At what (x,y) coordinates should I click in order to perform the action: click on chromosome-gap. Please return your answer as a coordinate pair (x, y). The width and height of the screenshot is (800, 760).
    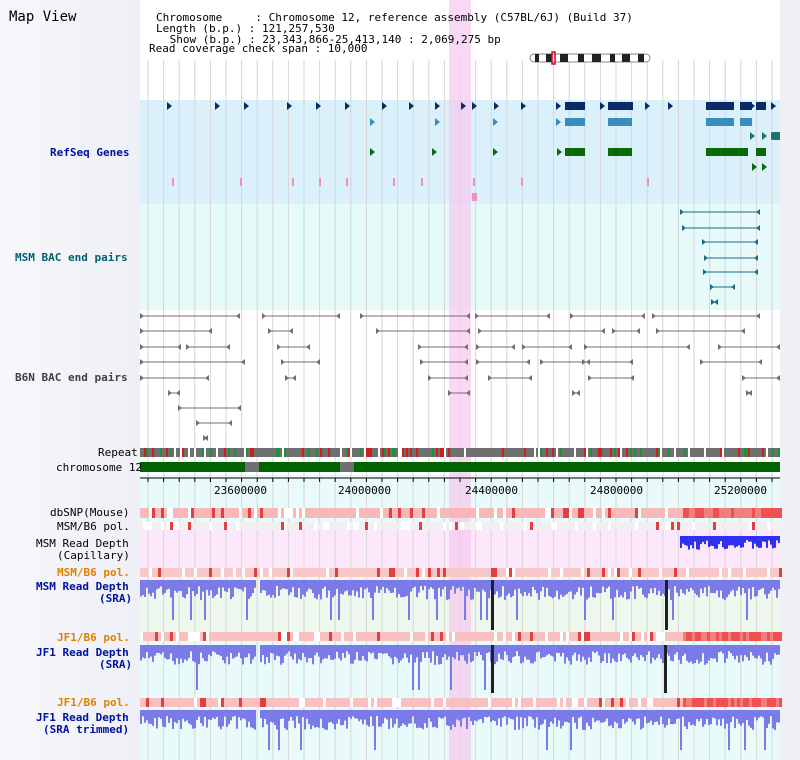
    Looking at the image, I should click on (252, 467).